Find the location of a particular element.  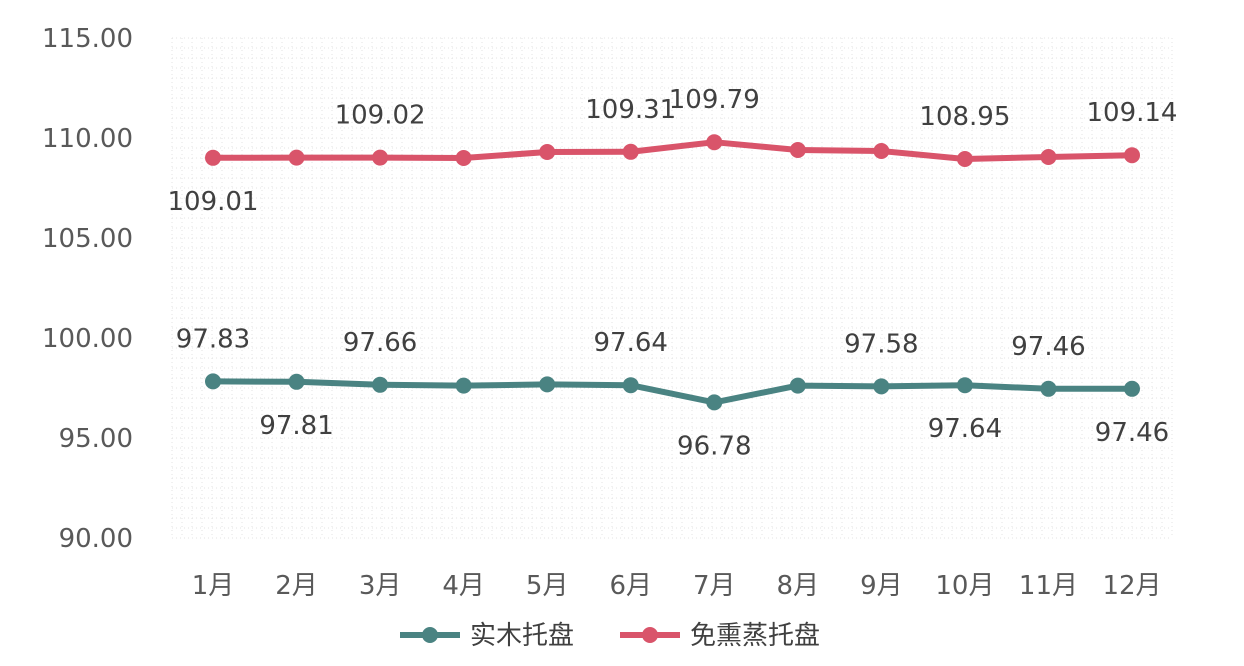

data-label: 97.81 is located at coordinates (296, 426).